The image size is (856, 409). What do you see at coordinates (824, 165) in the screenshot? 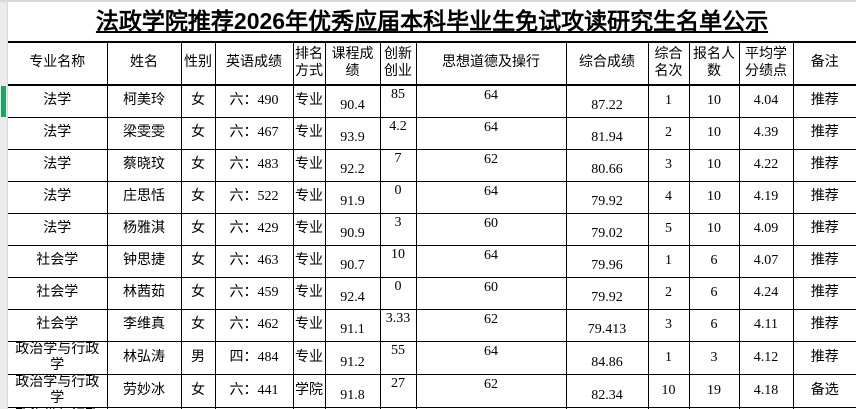
I see `cell-r2-c12: 推荐` at bounding box center [824, 165].